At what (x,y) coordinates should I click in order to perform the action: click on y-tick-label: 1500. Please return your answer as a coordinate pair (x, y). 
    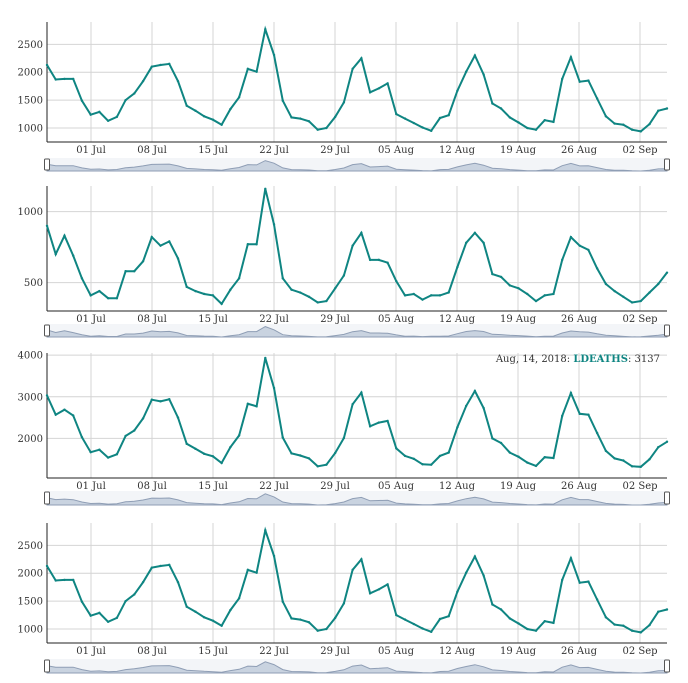
    Looking at the image, I should click on (30, 101).